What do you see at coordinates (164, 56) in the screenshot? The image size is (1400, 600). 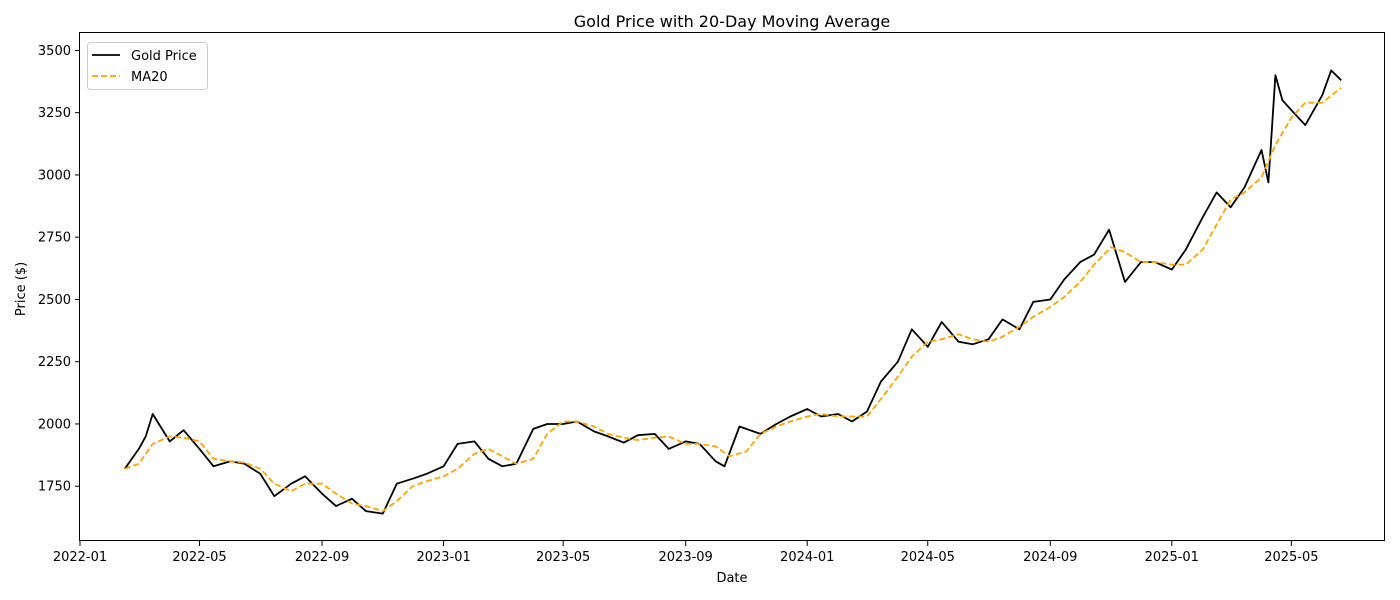 I see `legend-label-gold-price: Gold Price` at bounding box center [164, 56].